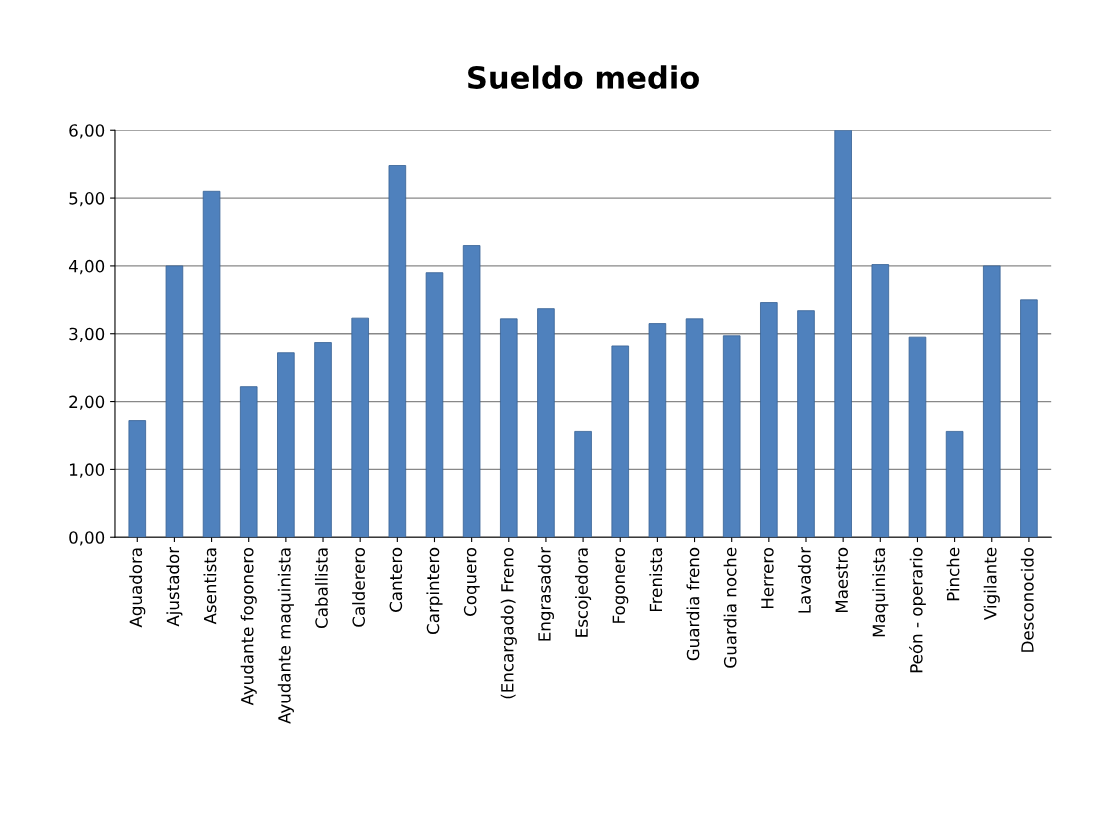 The width and height of the screenshot is (1095, 814). I want to click on y-tick-label: 5,00, so click(87, 199).